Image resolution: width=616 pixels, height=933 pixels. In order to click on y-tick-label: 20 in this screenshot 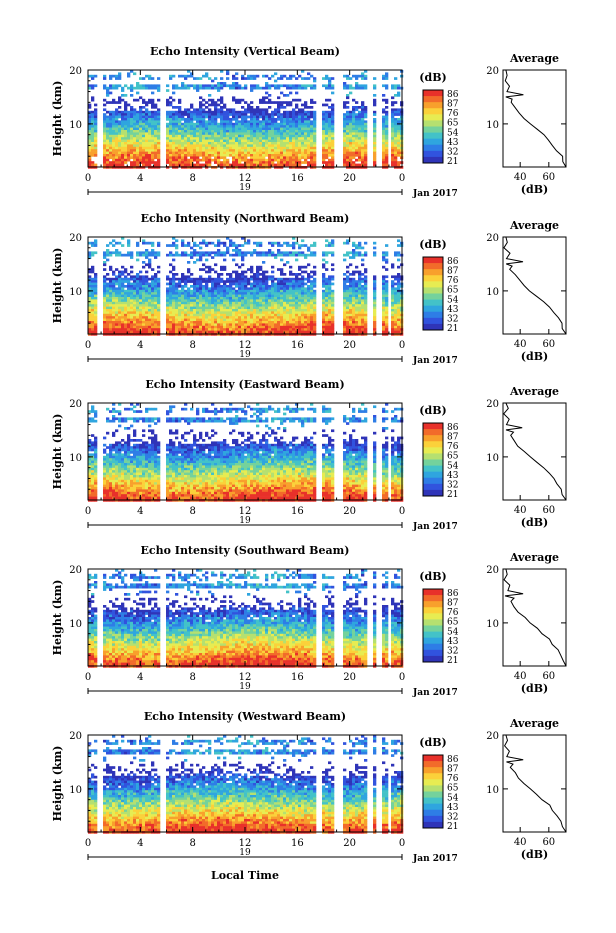, I will do `click(75, 71)`.